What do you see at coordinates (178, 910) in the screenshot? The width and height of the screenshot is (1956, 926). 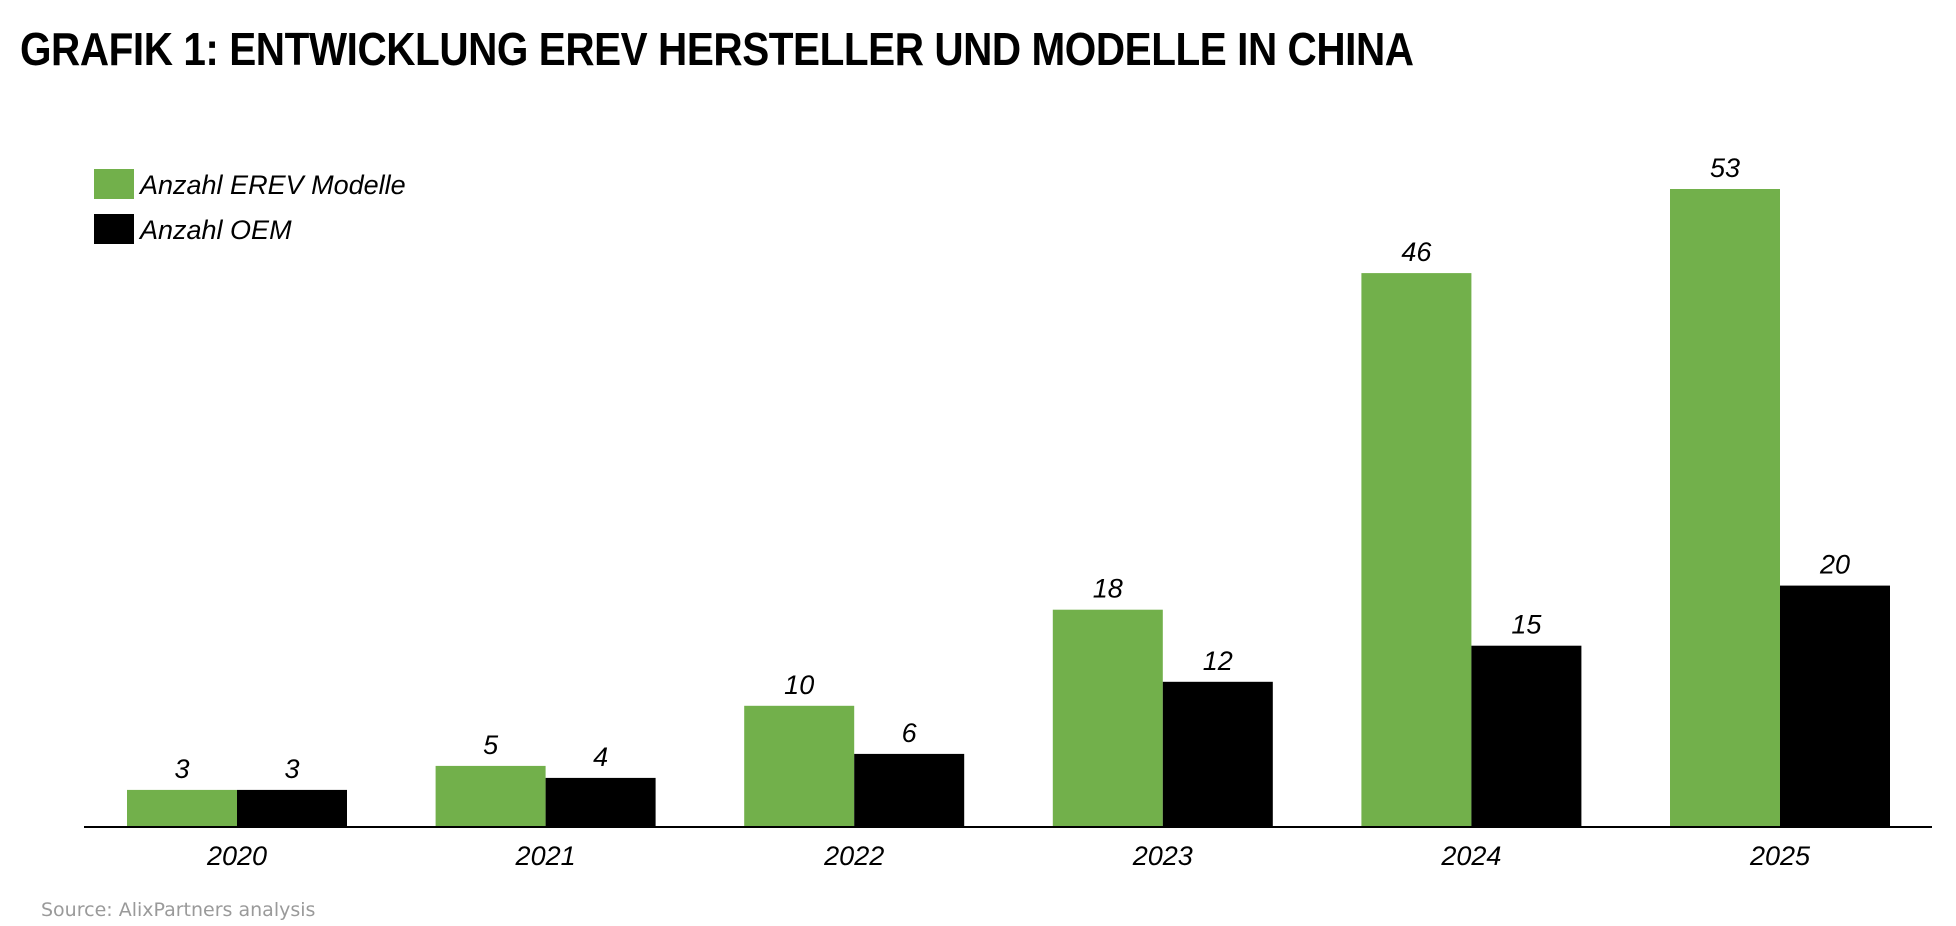 I see `source-note: Source: AlixPartners analysis` at bounding box center [178, 910].